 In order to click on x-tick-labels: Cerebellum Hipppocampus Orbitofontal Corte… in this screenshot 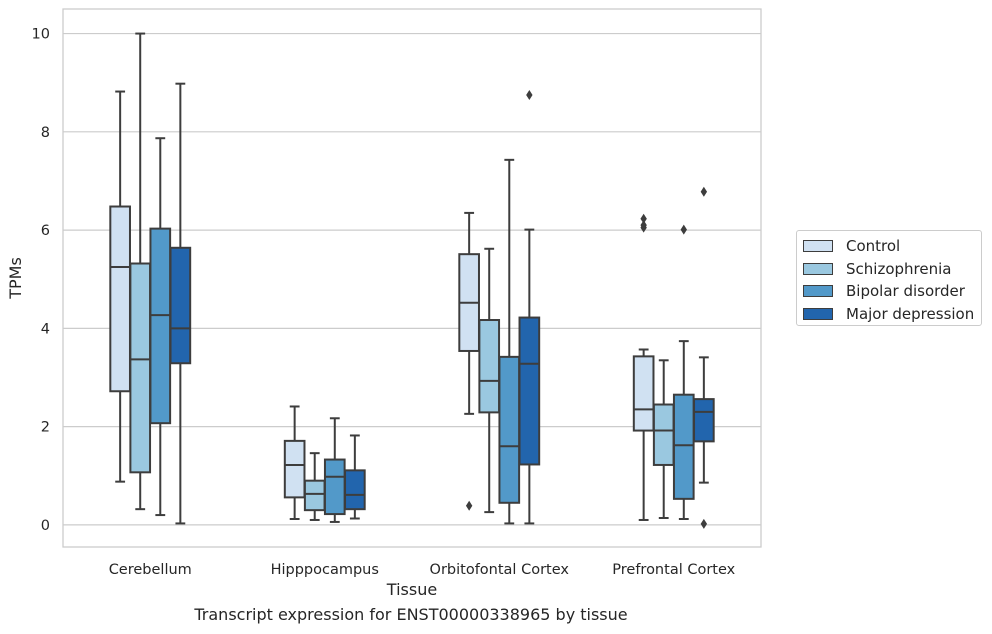, I will do `click(422, 570)`.